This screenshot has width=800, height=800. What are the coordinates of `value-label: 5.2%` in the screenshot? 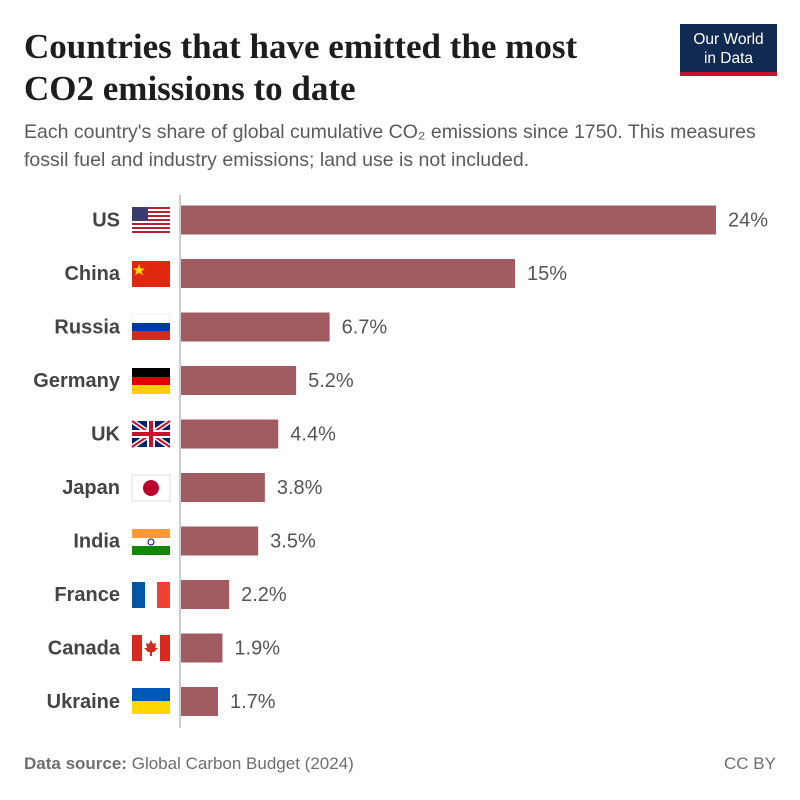 It's located at (331, 381).